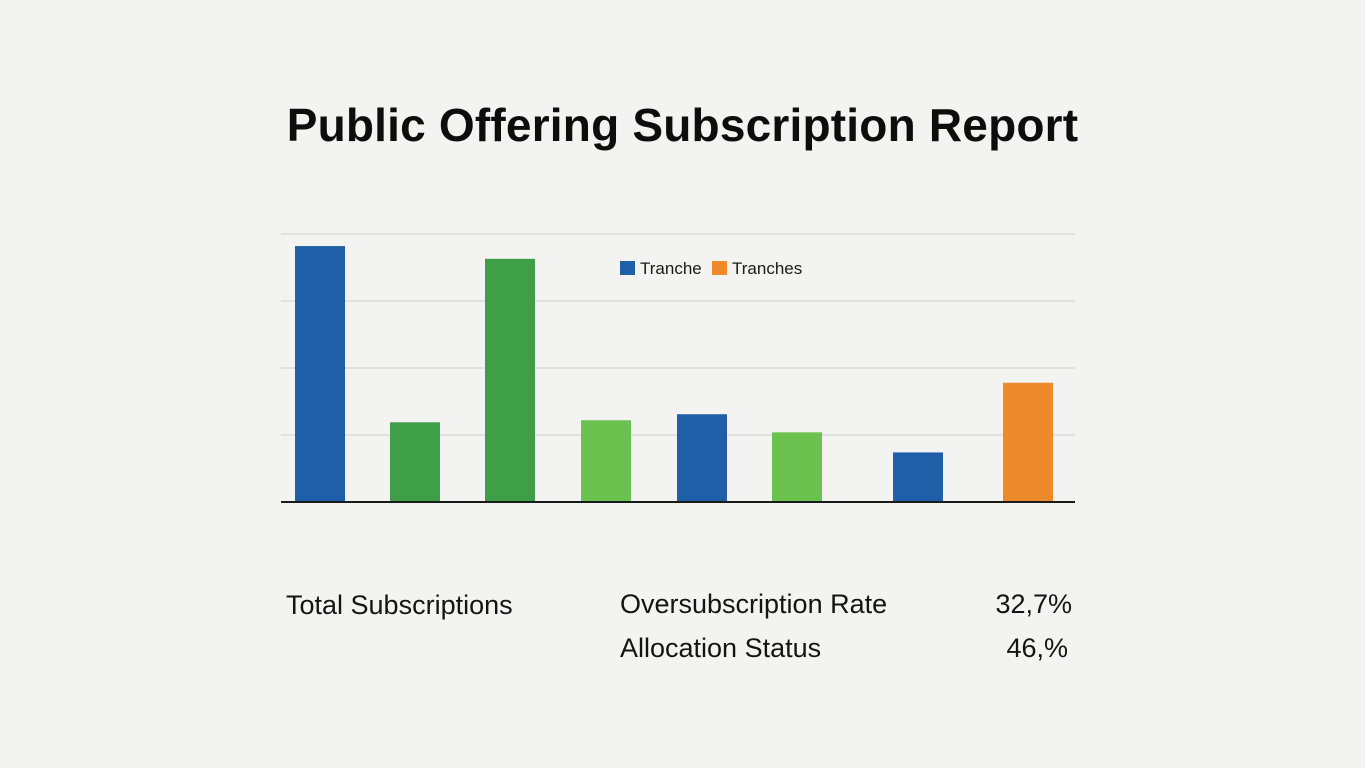 This screenshot has width=1365, height=768. I want to click on allocation-status-value: 46,%, so click(1037, 648).